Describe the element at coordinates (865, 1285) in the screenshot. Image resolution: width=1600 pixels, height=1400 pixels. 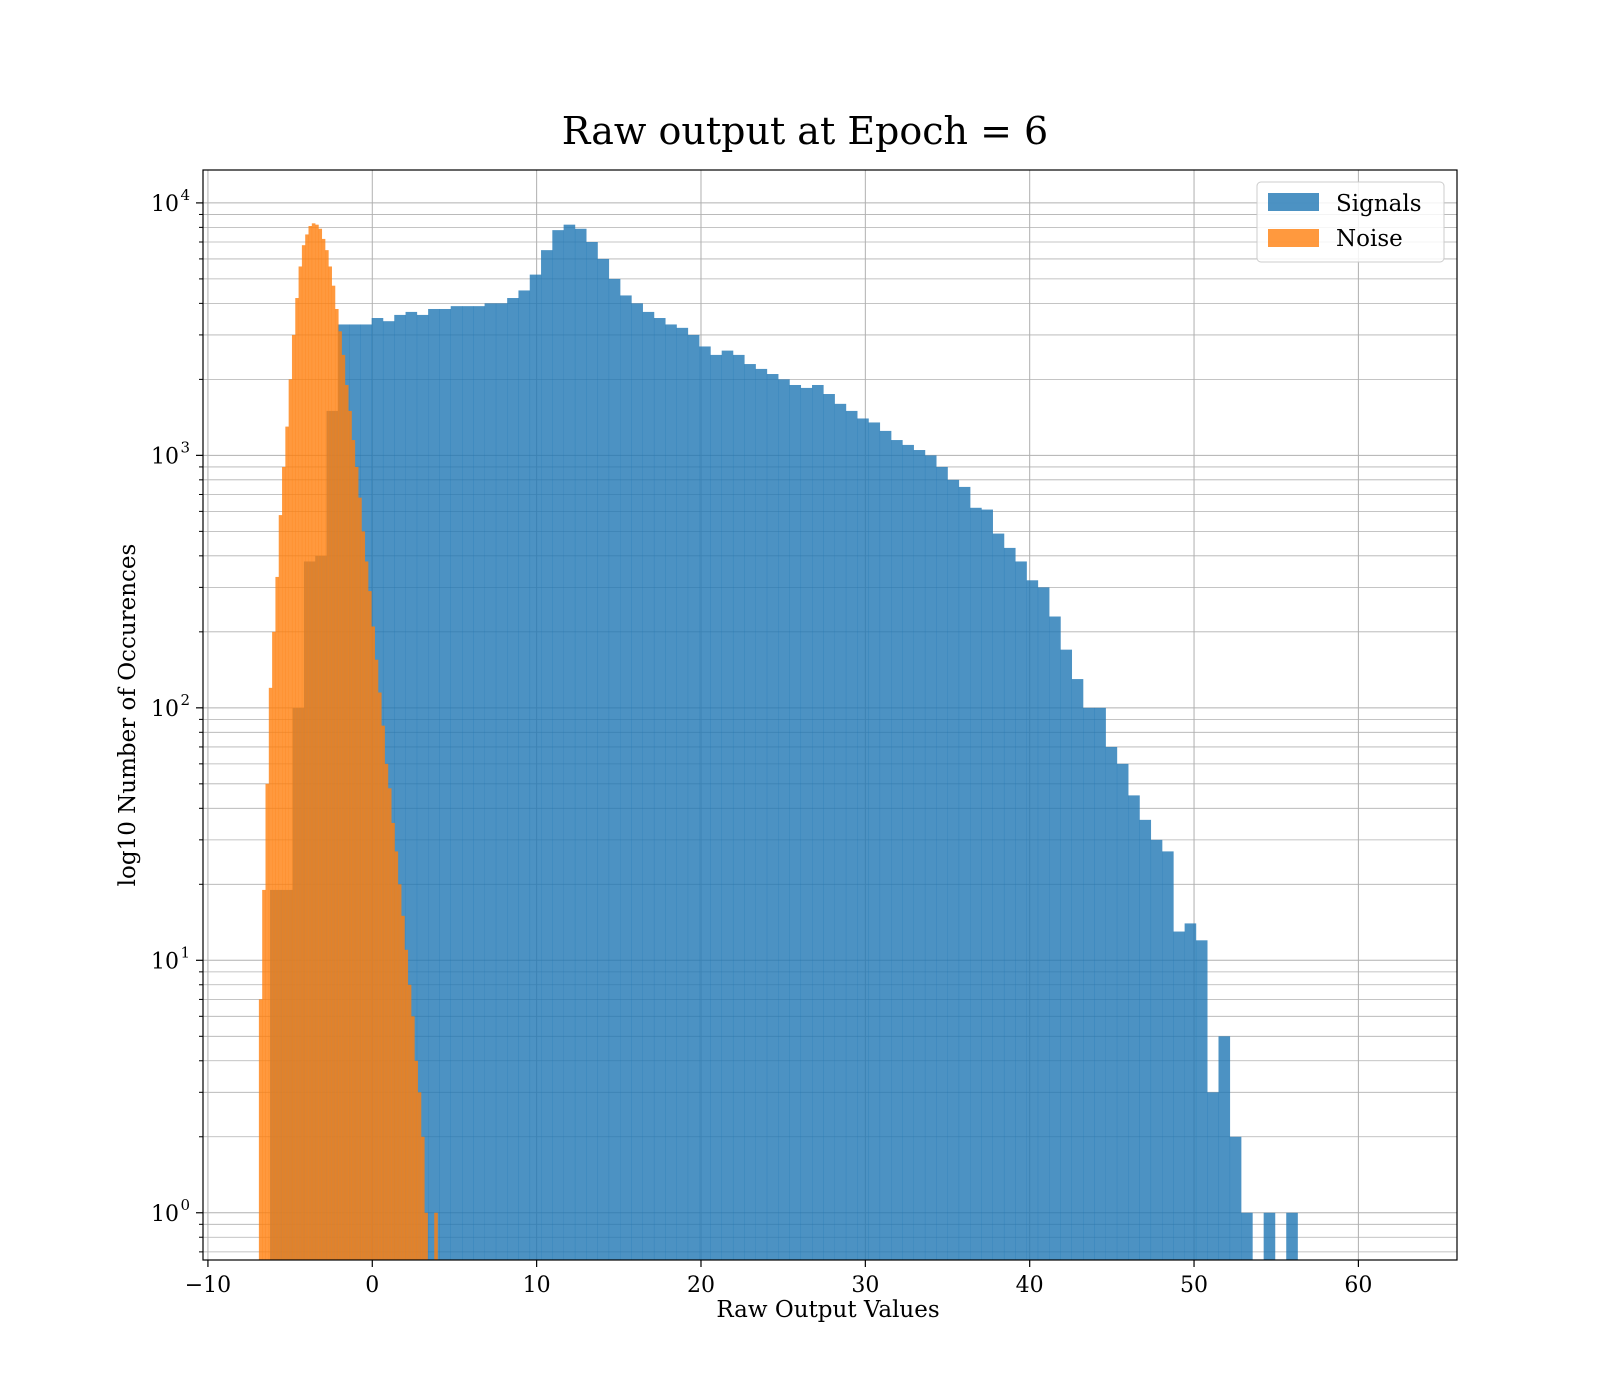
I see `x-tick-label: 30` at that location.